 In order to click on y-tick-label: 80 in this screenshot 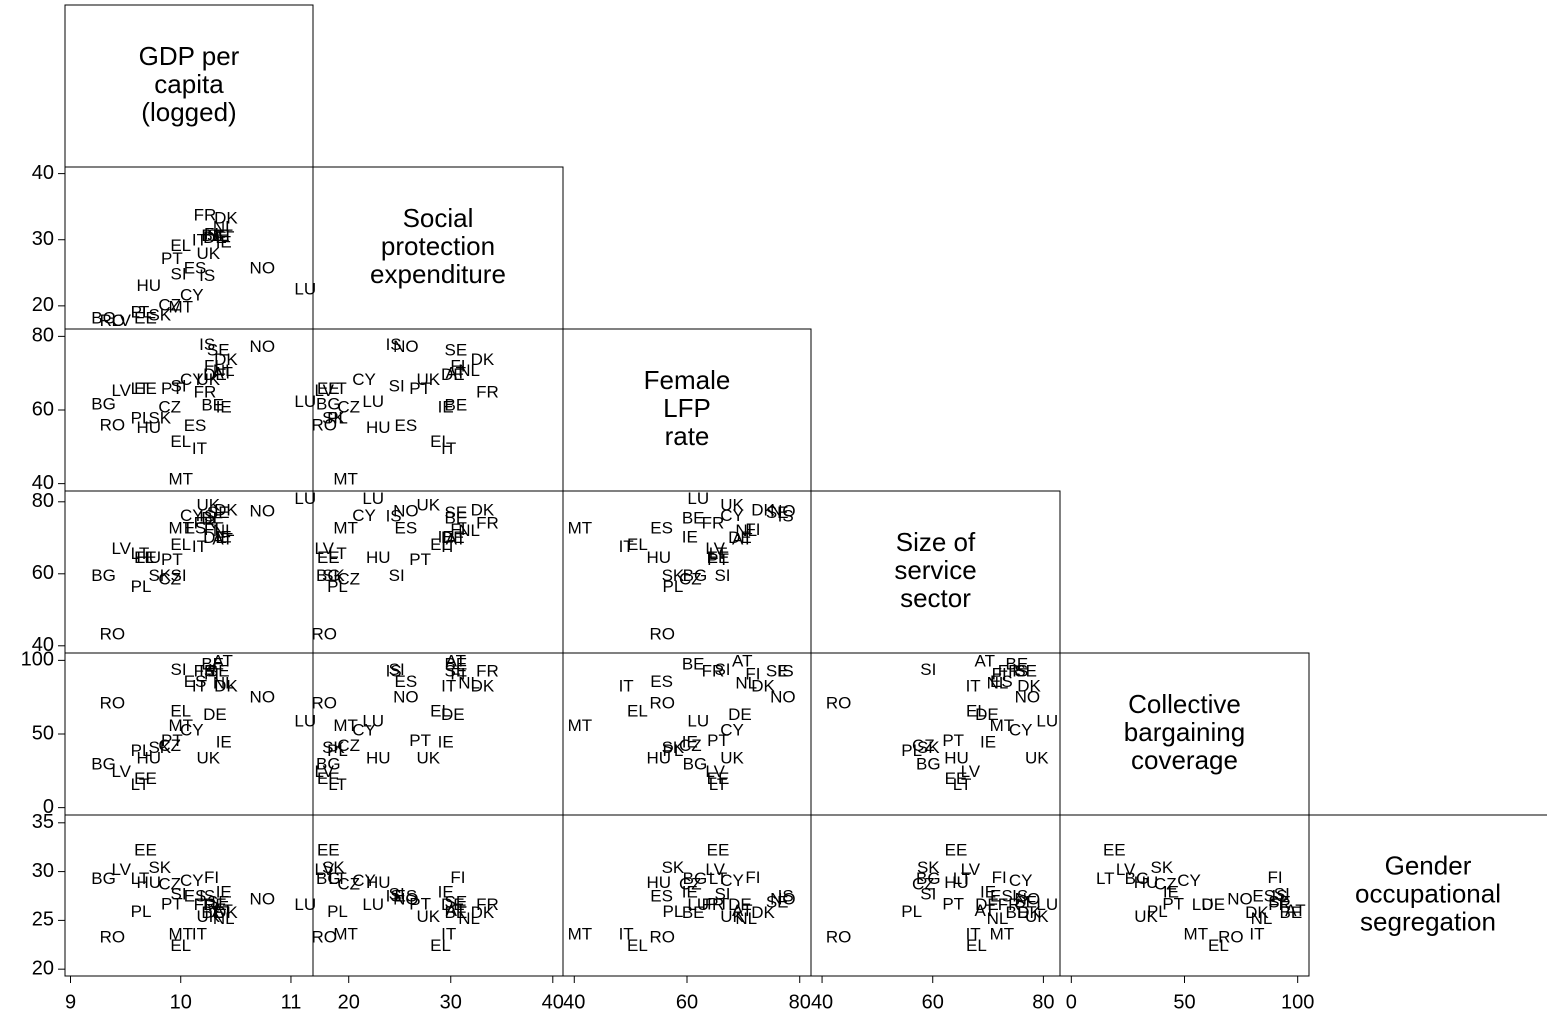, I will do `click(43, 336)`.